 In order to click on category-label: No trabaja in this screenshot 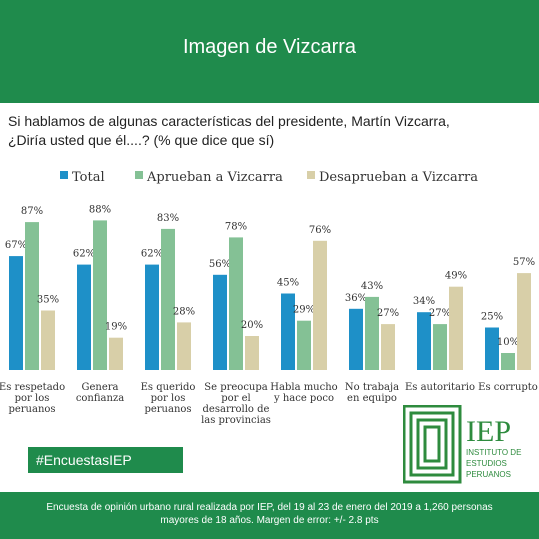, I will do `click(372, 387)`.